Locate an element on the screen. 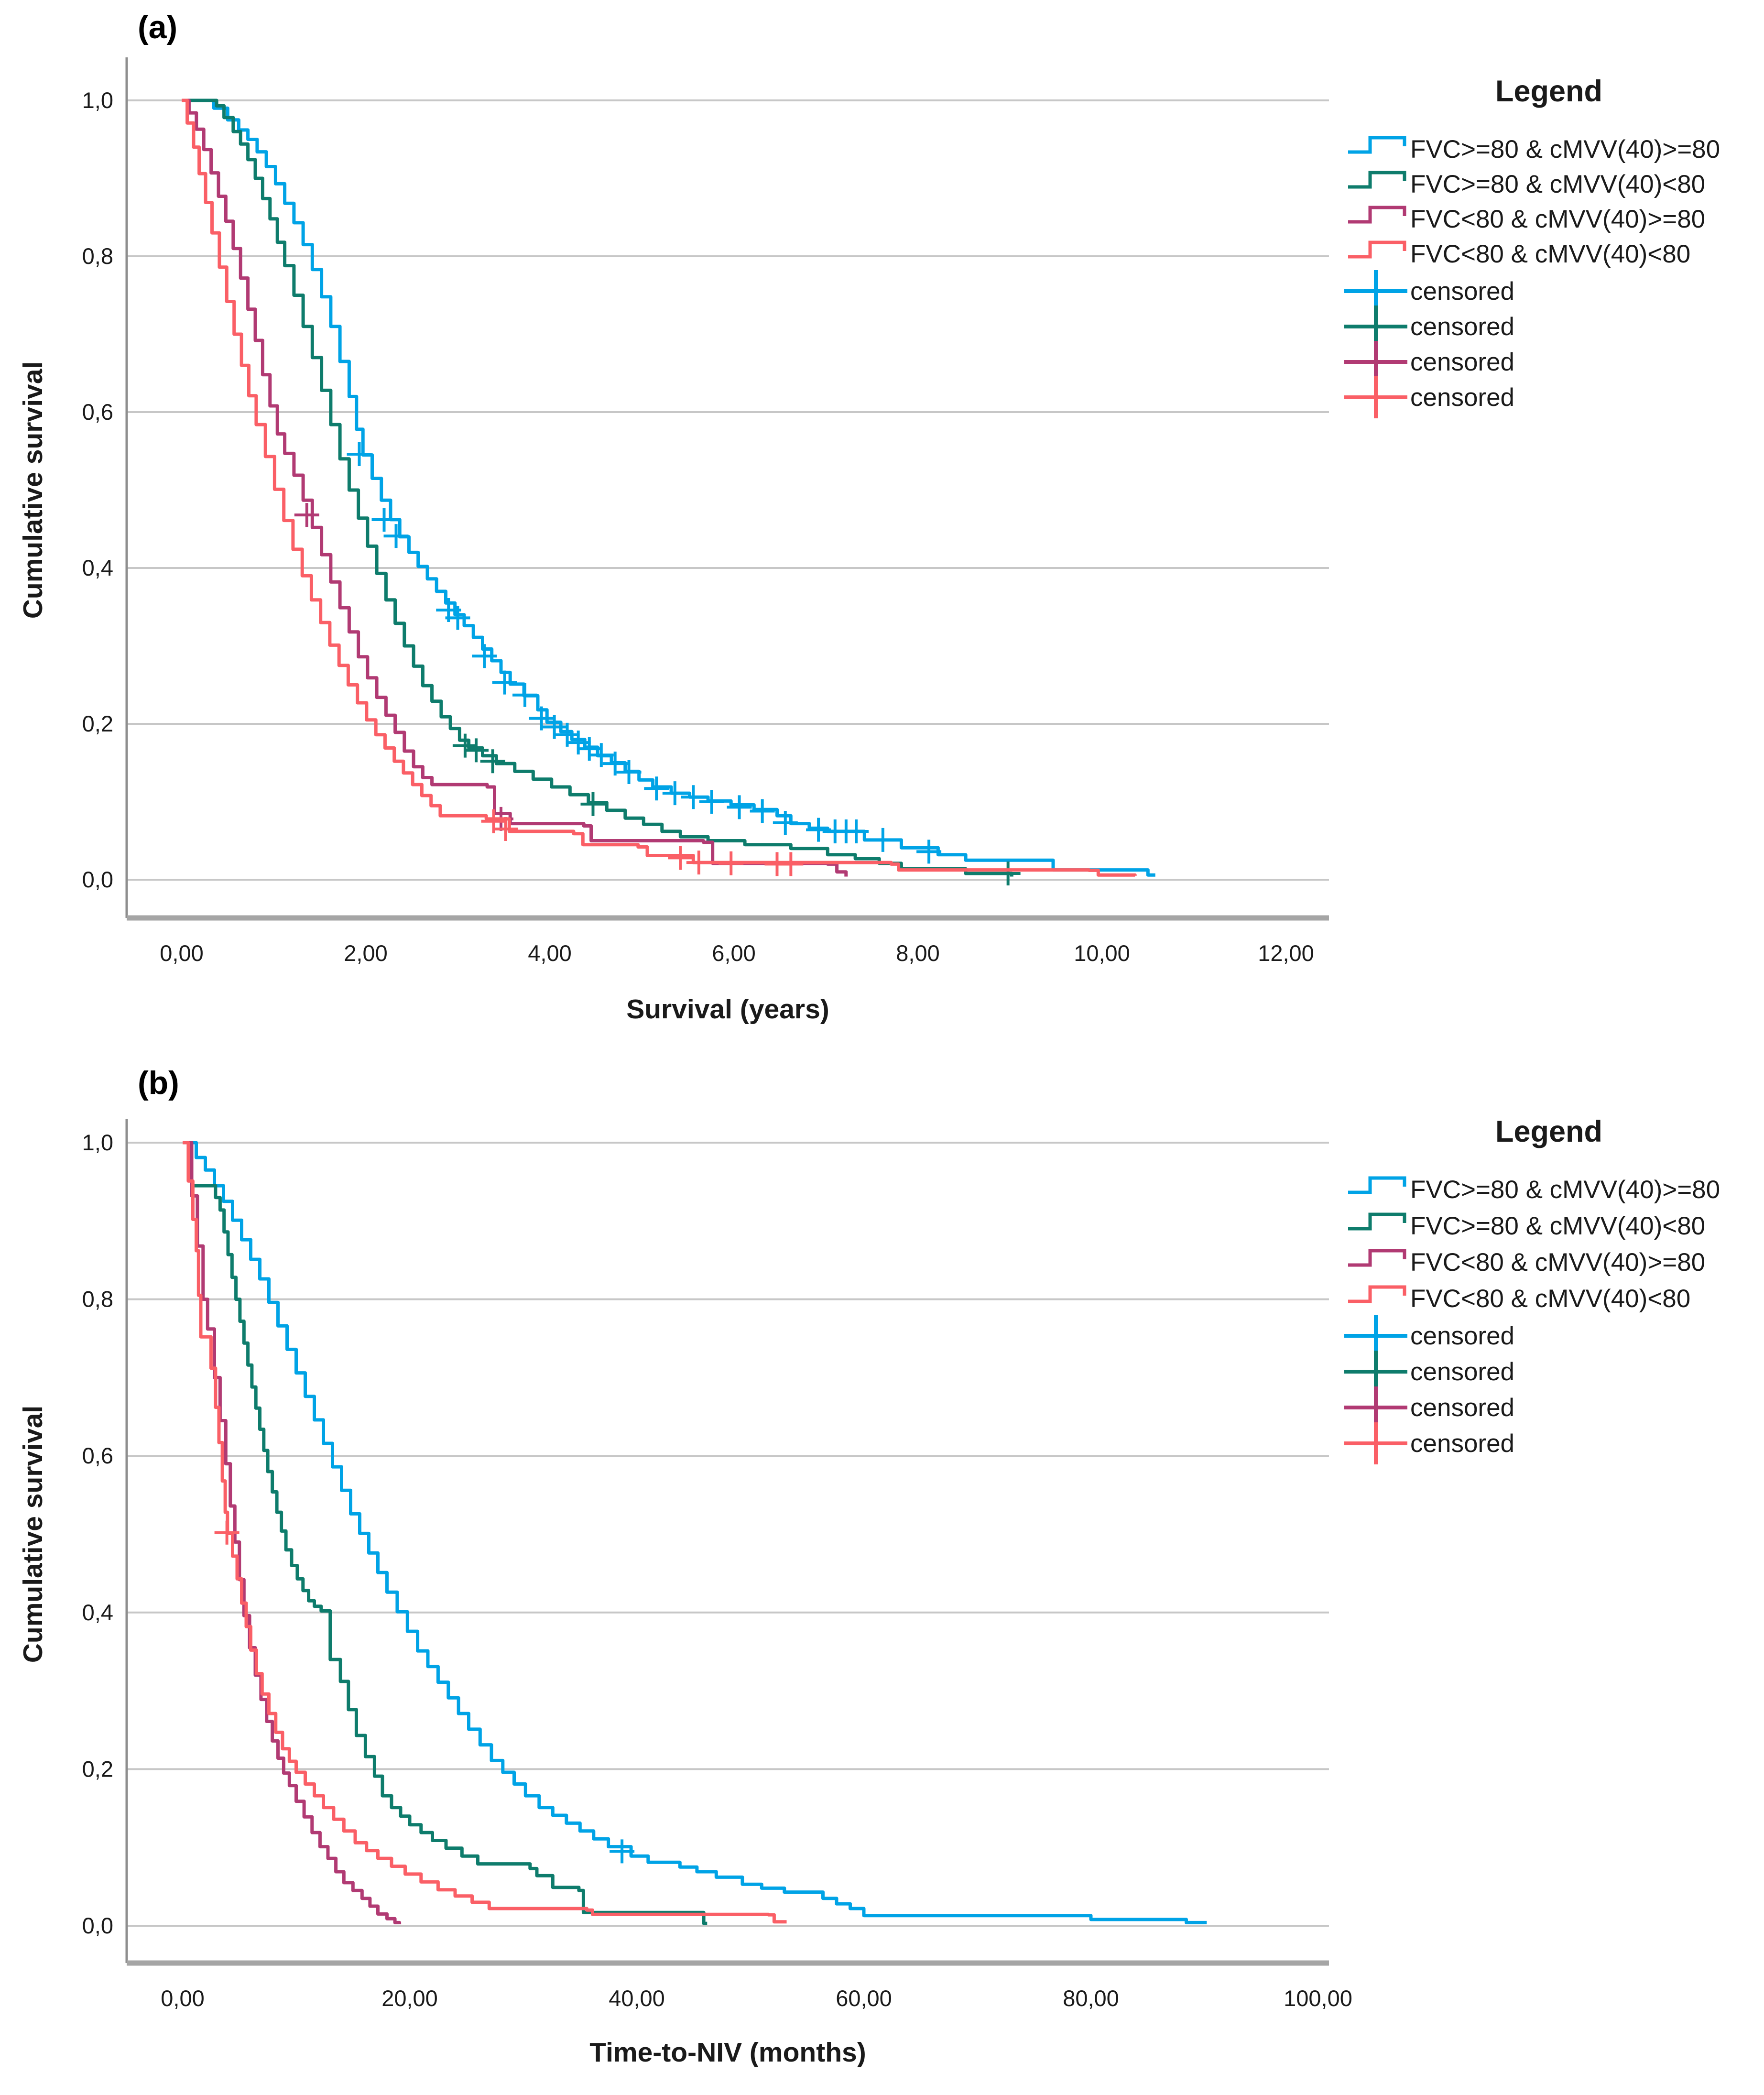 This screenshot has height=2095, width=1764. x-tick-label: 8,00 is located at coordinates (917, 953).